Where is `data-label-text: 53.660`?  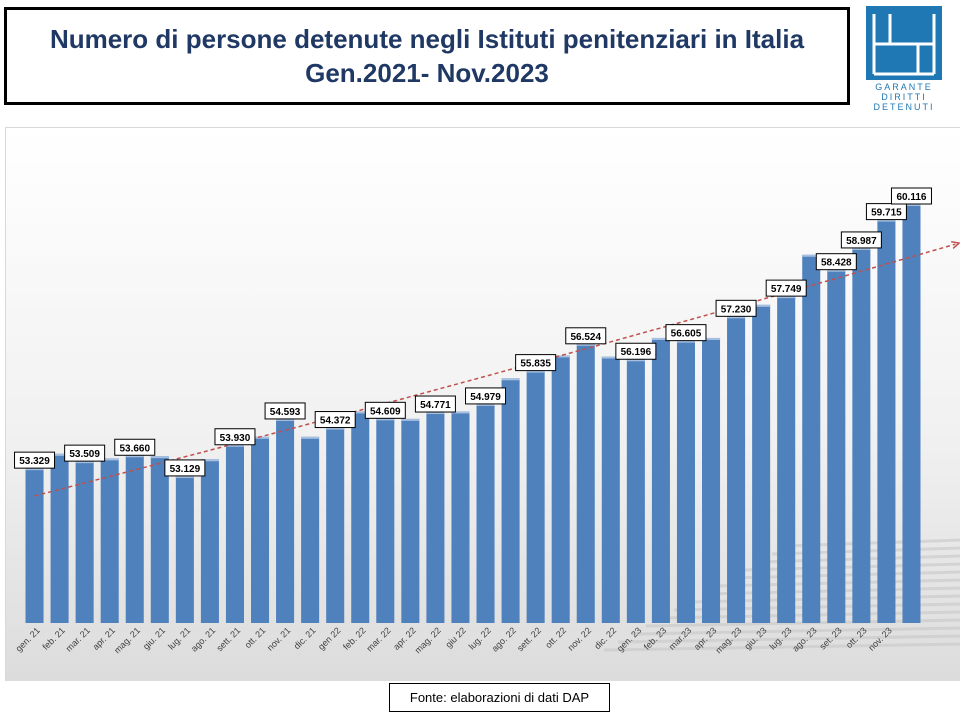 data-label-text: 53.660 is located at coordinates (134, 448).